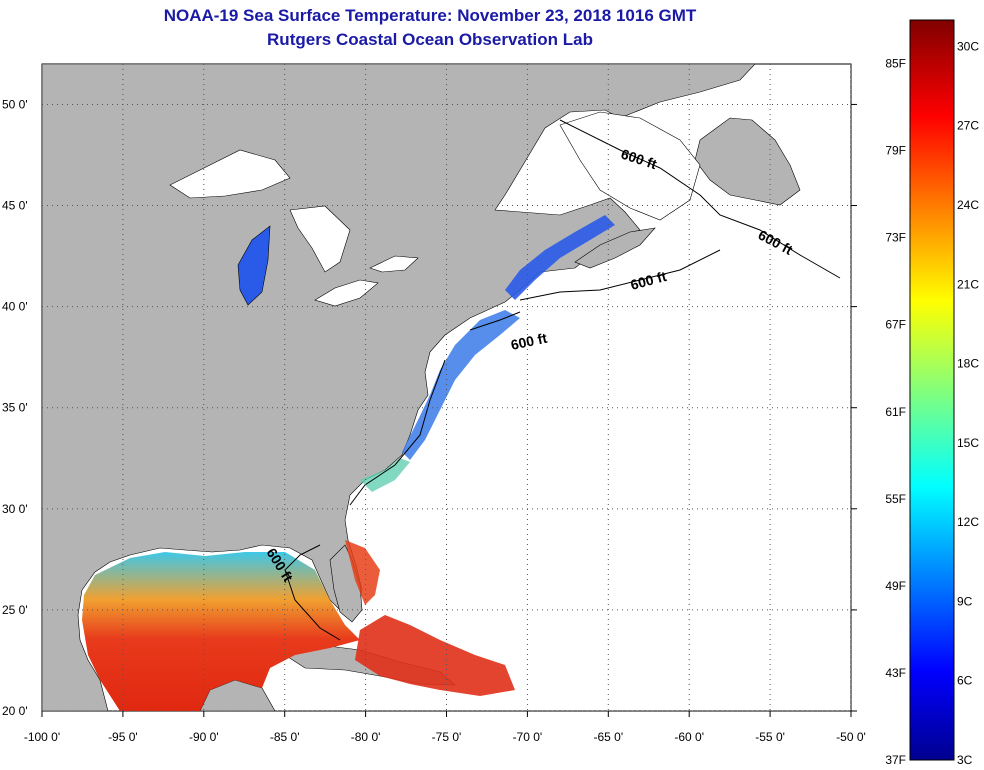  What do you see at coordinates (15, 408) in the screenshot?
I see `lat-tick-label: 35 0'` at bounding box center [15, 408].